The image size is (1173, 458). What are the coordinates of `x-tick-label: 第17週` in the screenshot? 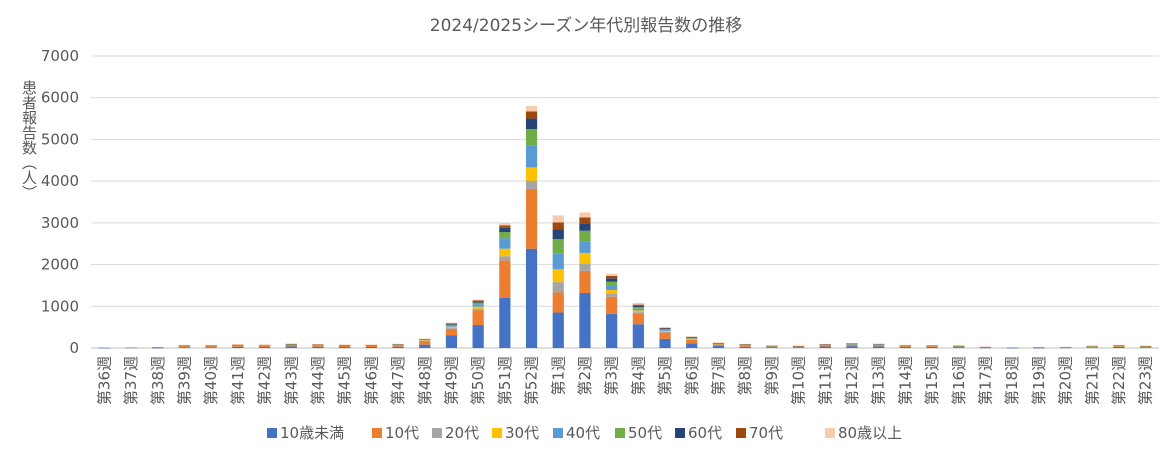 It's located at (985, 380).